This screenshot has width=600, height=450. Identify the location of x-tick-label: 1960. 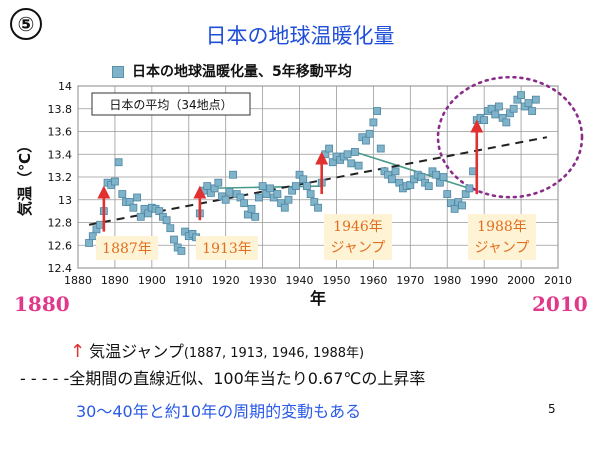
(373, 280).